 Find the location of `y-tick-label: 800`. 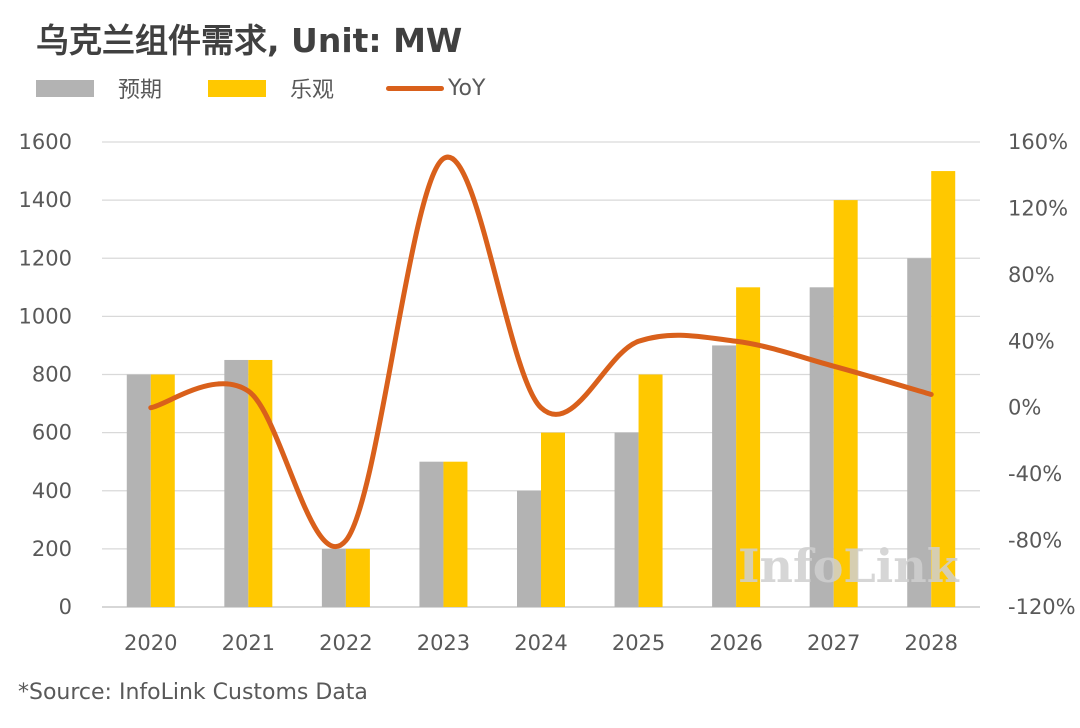

y-tick-label: 800 is located at coordinates (52, 375).